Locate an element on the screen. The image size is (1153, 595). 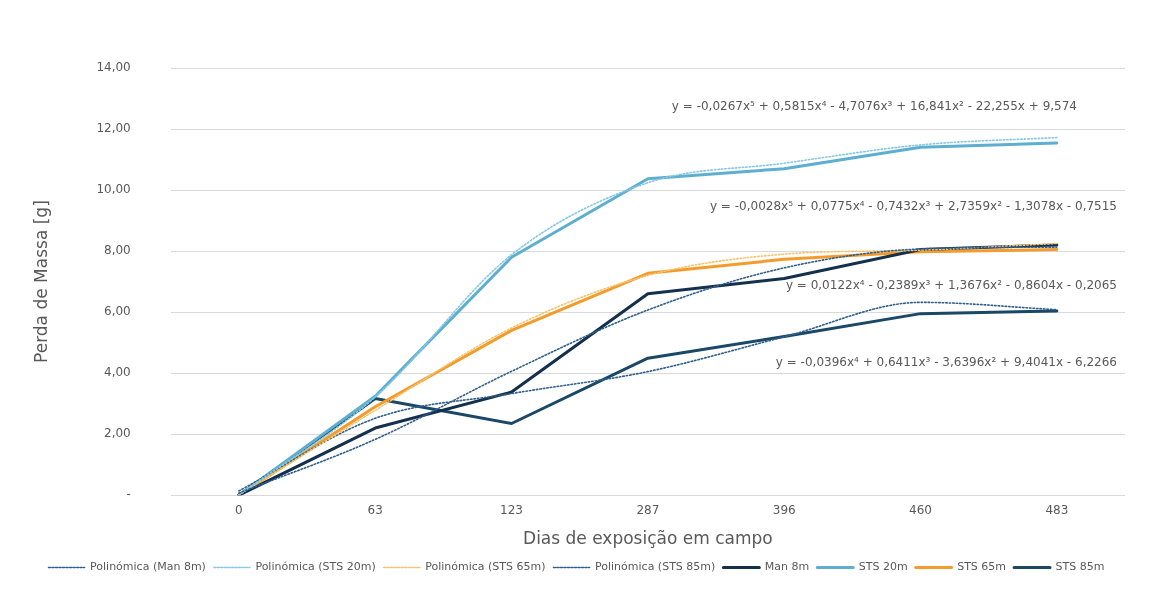
x-tick-label: 483 is located at coordinates (1057, 509).